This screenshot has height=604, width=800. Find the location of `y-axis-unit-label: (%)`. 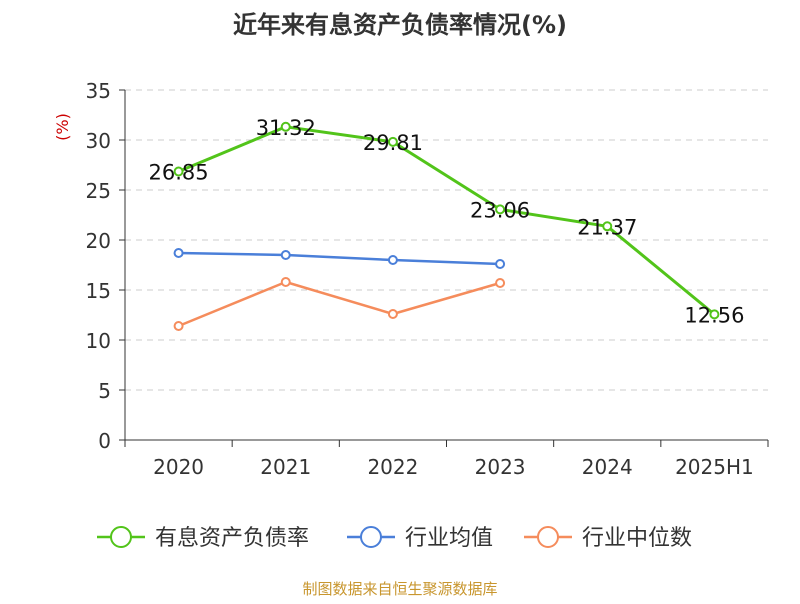

y-axis-unit-label: (%) is located at coordinates (62, 127).